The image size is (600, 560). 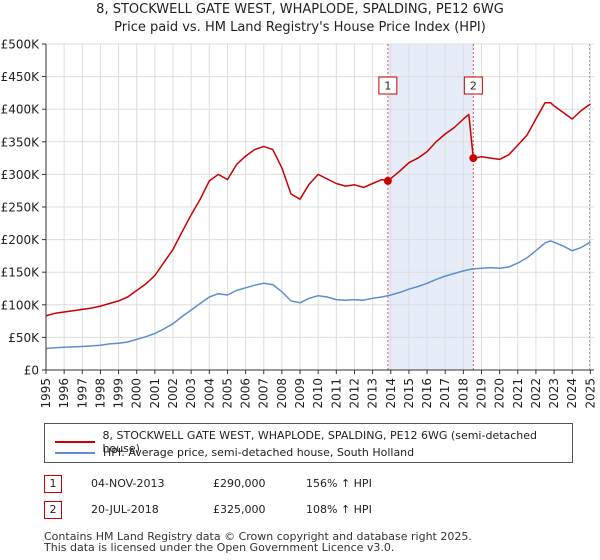 What do you see at coordinates (209, 393) in the screenshot?
I see `x-tick-label: 2004` at bounding box center [209, 393].